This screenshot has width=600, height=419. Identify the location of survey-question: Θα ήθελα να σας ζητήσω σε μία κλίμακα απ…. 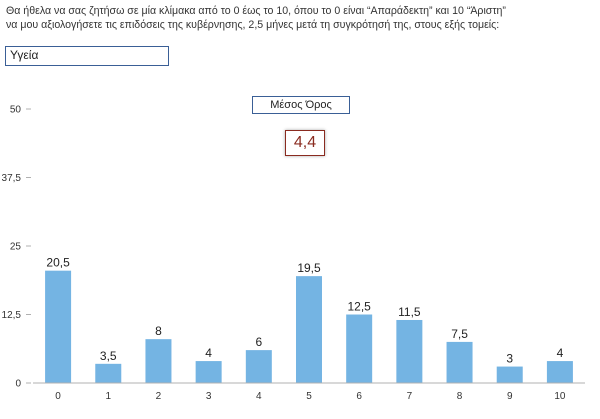
(256, 18).